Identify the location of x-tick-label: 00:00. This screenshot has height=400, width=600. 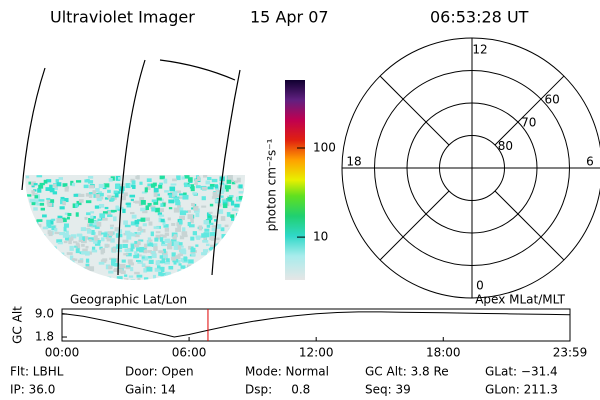
(62, 353).